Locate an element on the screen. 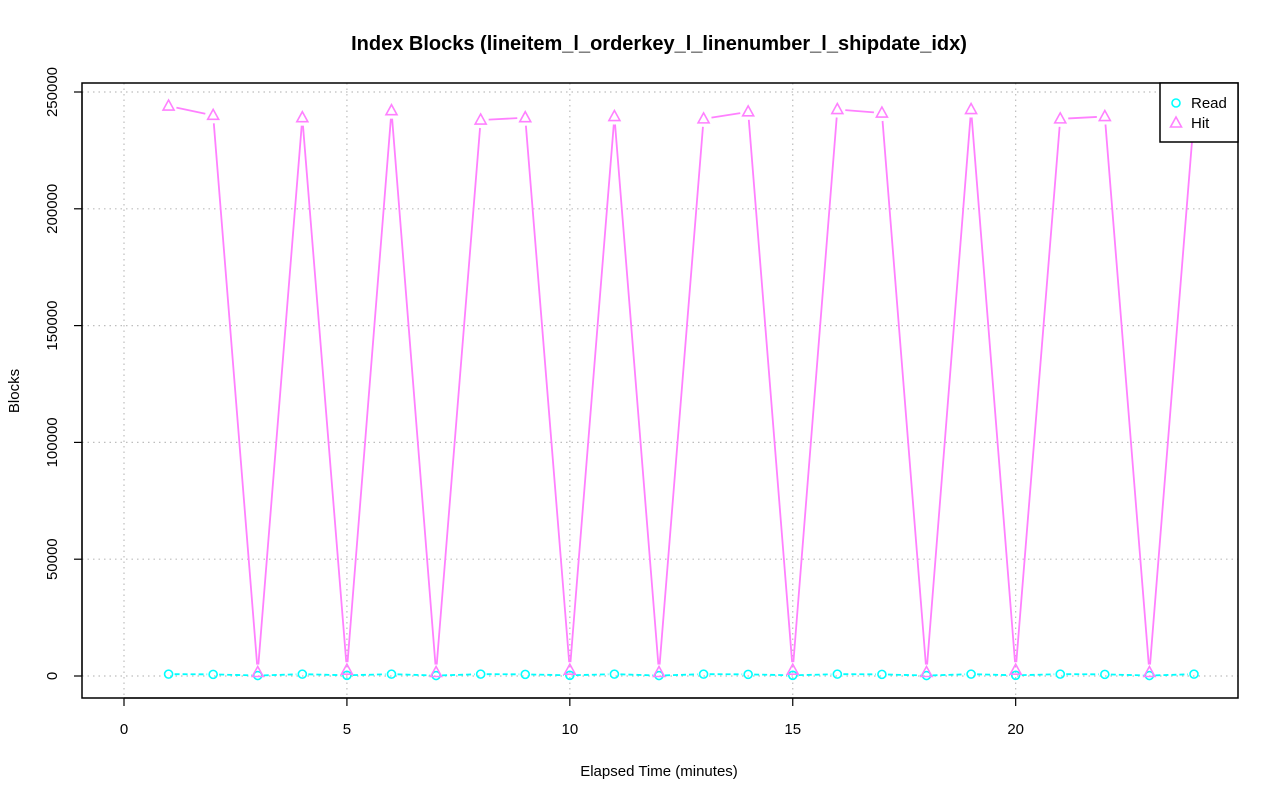 The height and width of the screenshot is (801, 1280). x-tick-label: 10 is located at coordinates (569, 729).